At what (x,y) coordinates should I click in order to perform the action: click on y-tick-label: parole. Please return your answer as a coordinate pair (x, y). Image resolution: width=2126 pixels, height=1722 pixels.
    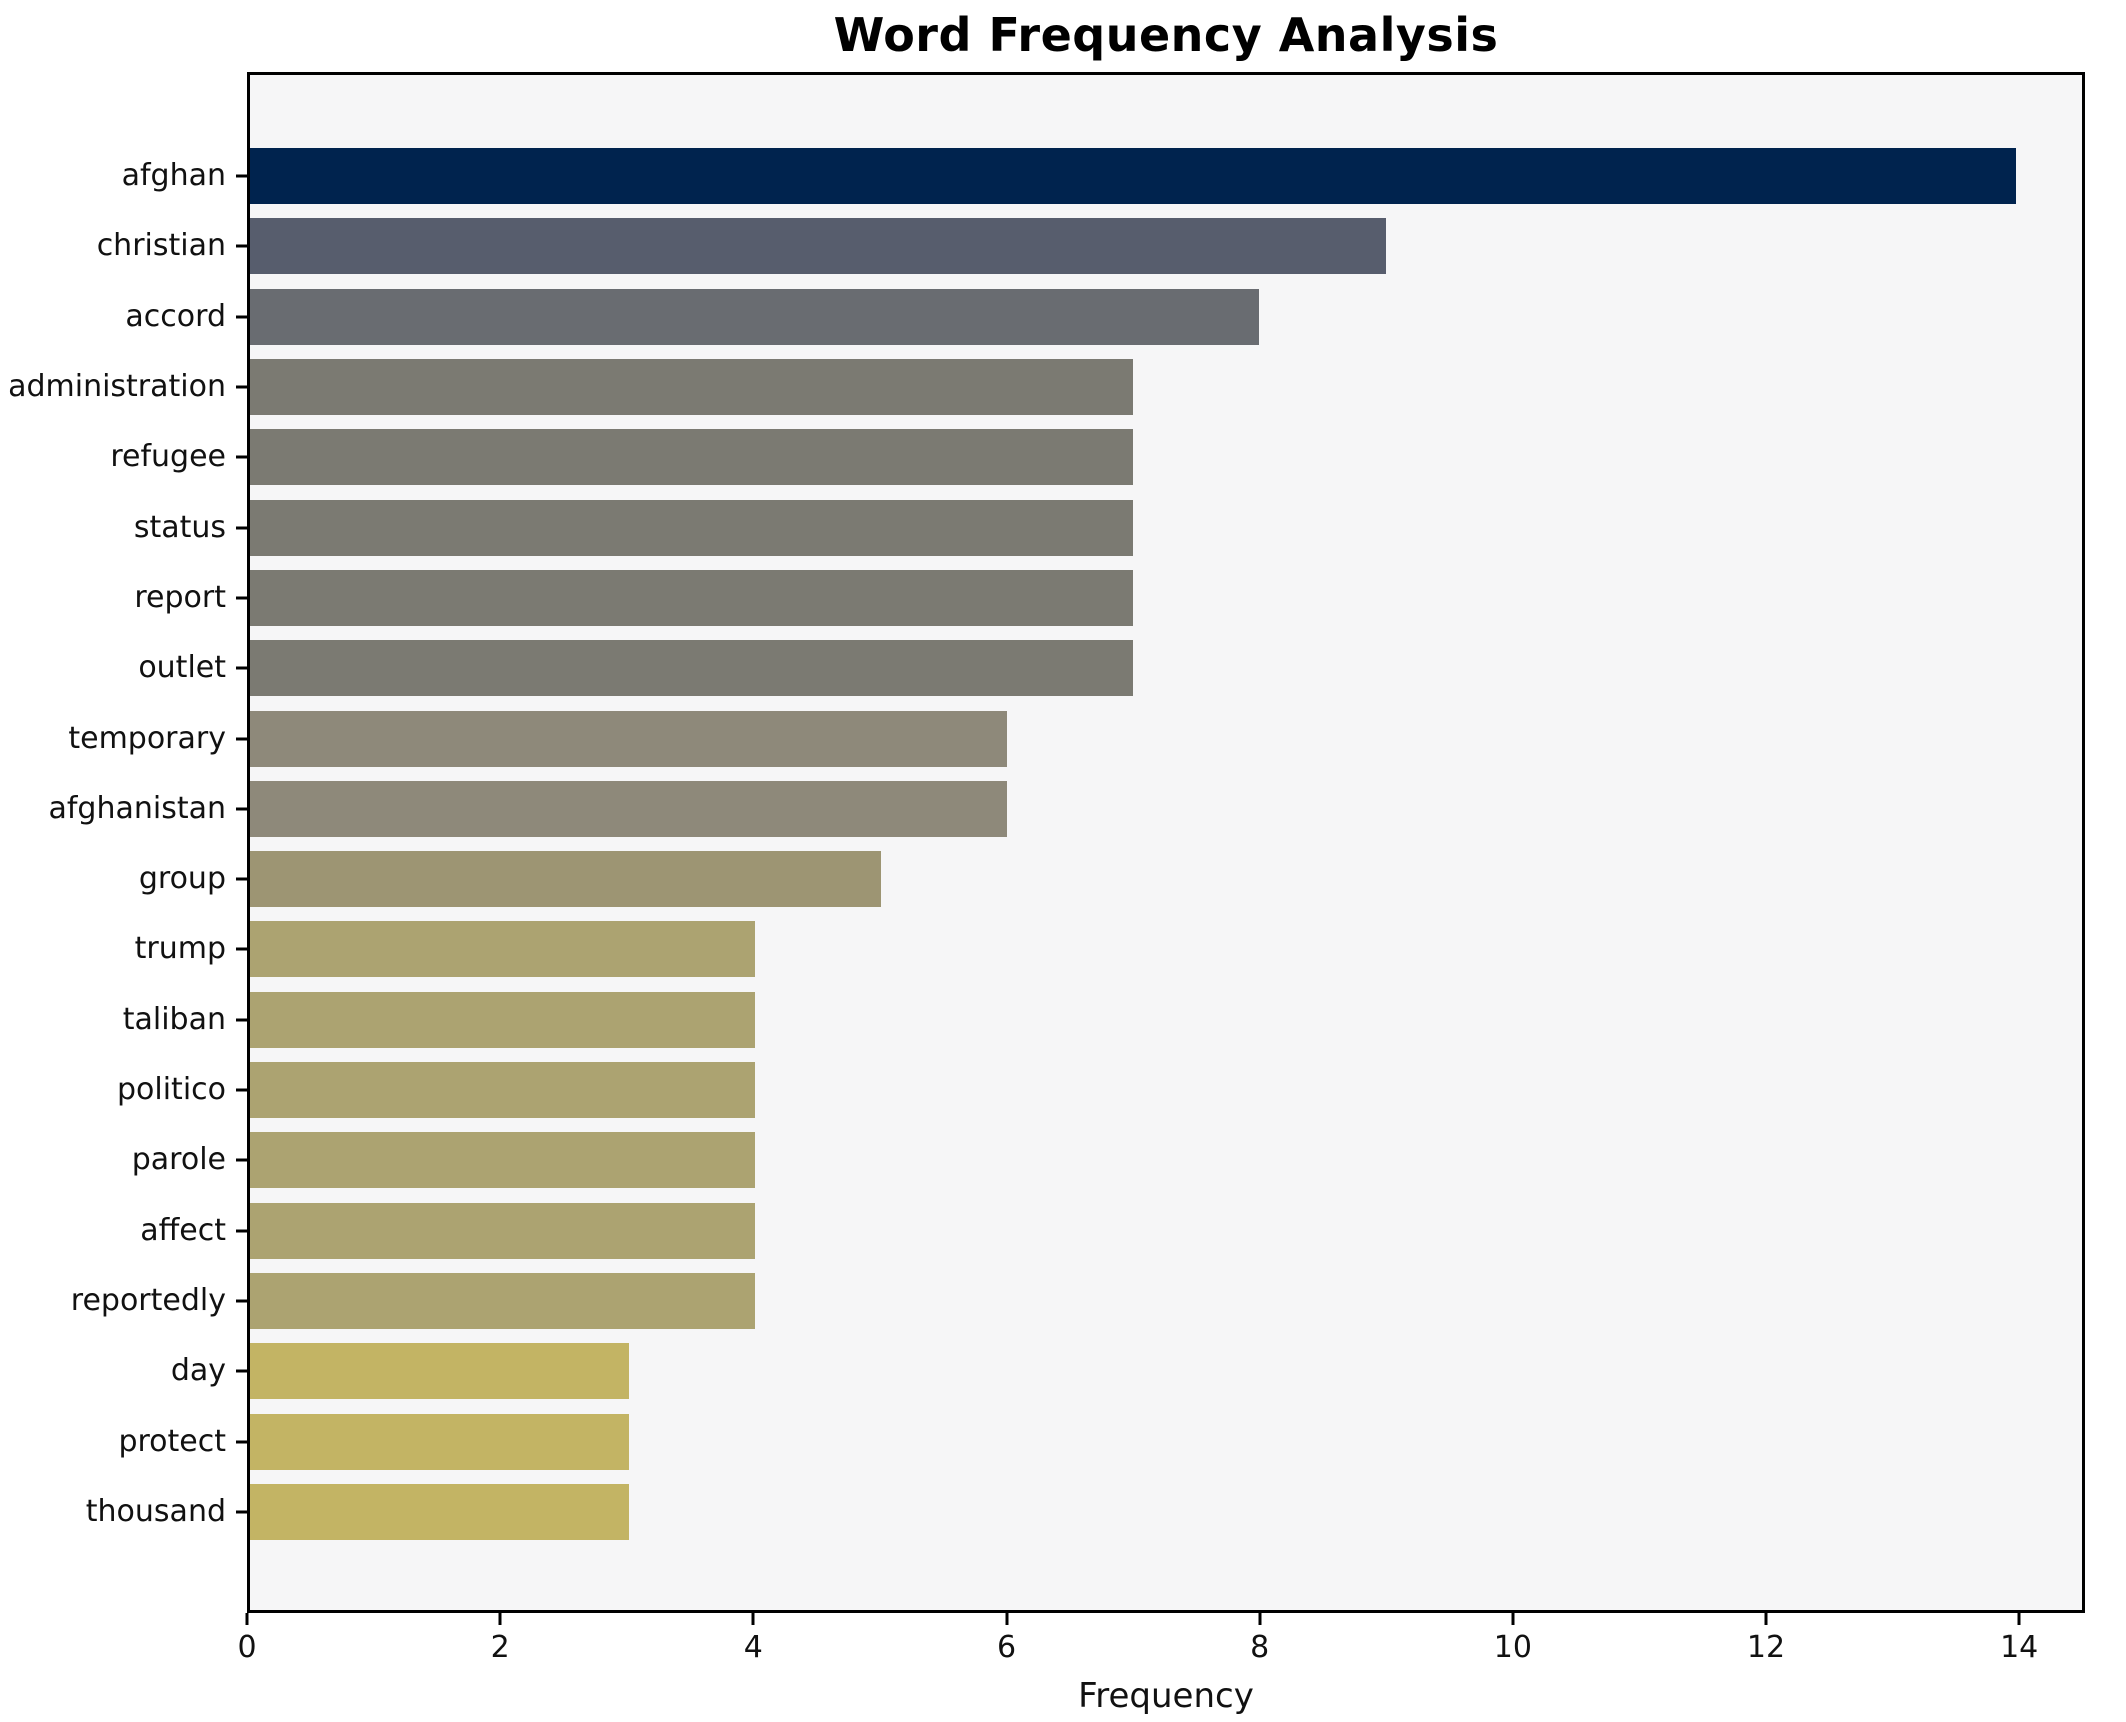
    Looking at the image, I should click on (178, 1160).